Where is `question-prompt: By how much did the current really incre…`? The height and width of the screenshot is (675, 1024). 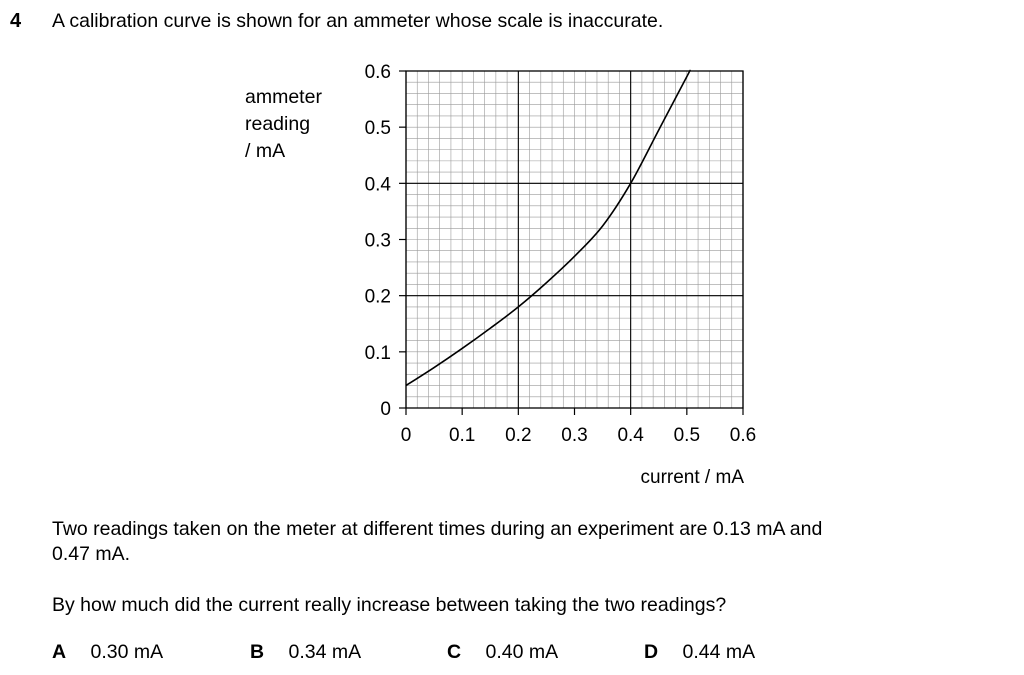
question-prompt: By how much did the current really incre… is located at coordinates (389, 605).